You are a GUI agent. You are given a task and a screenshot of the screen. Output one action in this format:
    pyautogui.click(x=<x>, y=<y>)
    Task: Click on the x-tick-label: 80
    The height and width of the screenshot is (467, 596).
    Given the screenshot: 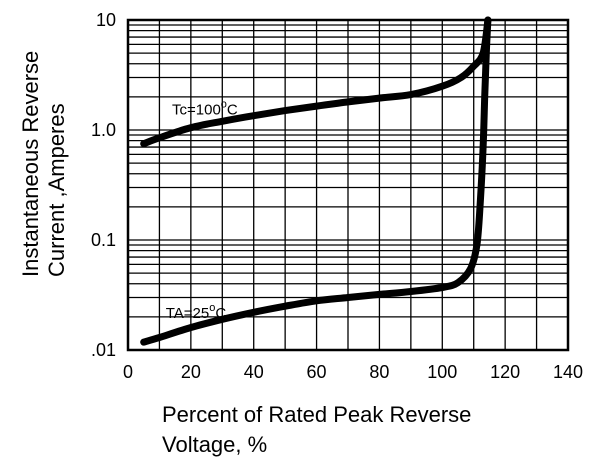 What is the action you would take?
    pyautogui.click(x=379, y=372)
    